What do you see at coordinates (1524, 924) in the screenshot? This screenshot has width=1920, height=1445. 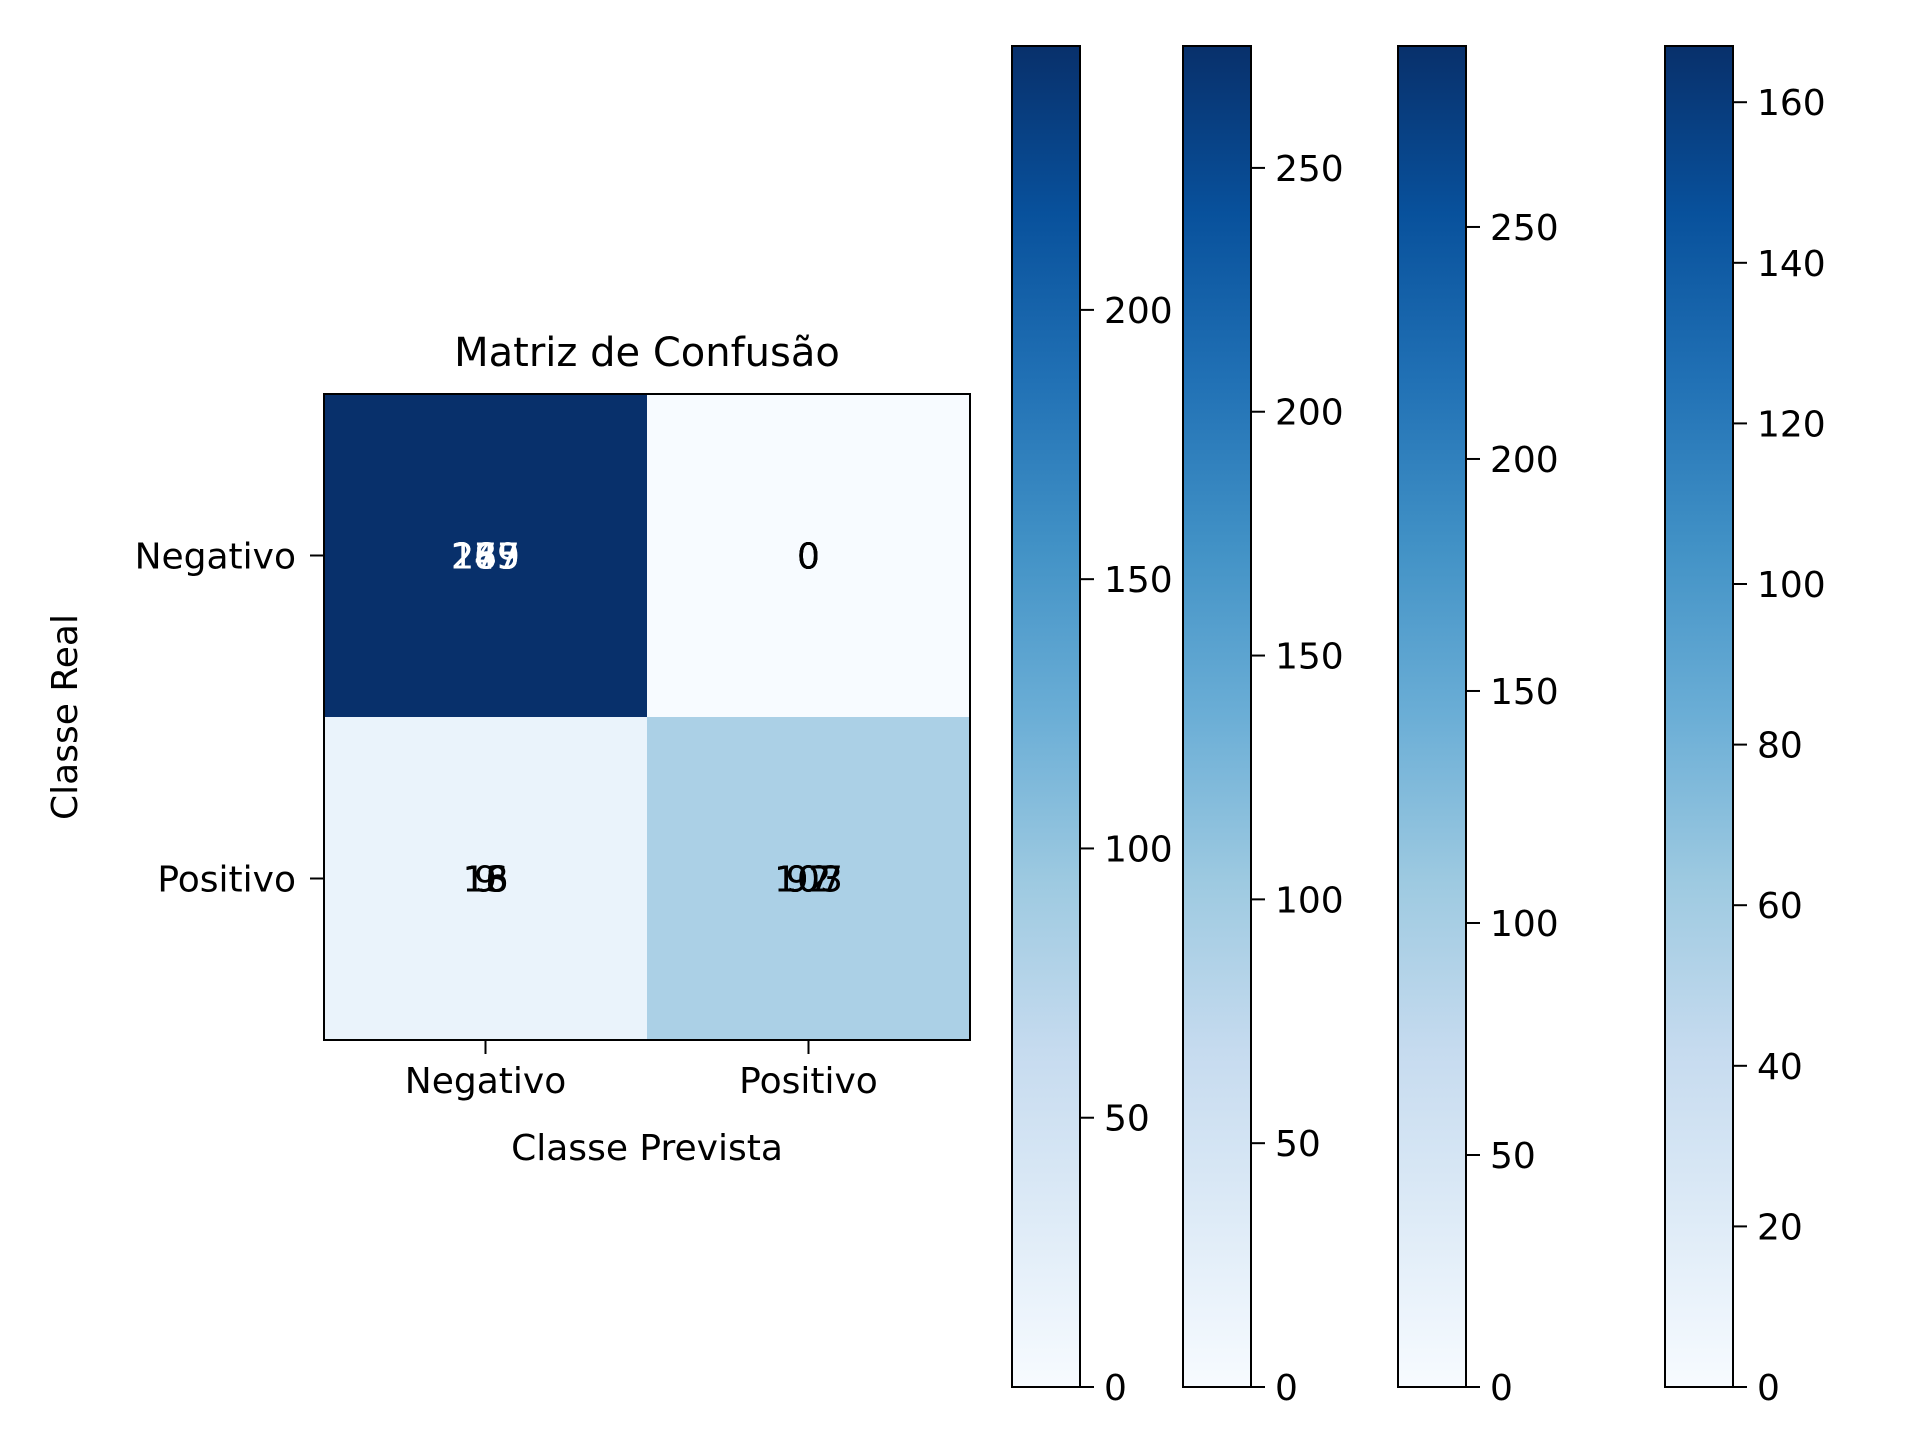 I see `colorbar-2-tick-label-2: 100` at bounding box center [1524, 924].